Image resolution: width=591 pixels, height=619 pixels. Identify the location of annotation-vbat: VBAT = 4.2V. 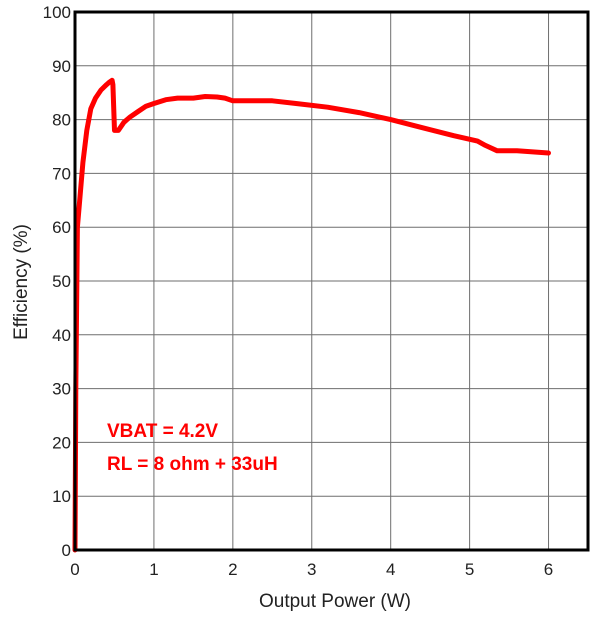
(162, 431).